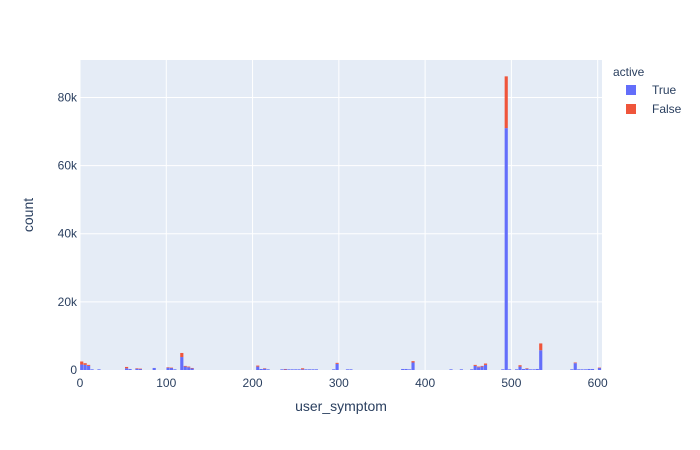 Image resolution: width=700 pixels, height=450 pixels. What do you see at coordinates (667, 109) in the screenshot?
I see `legend-label-false: False` at bounding box center [667, 109].